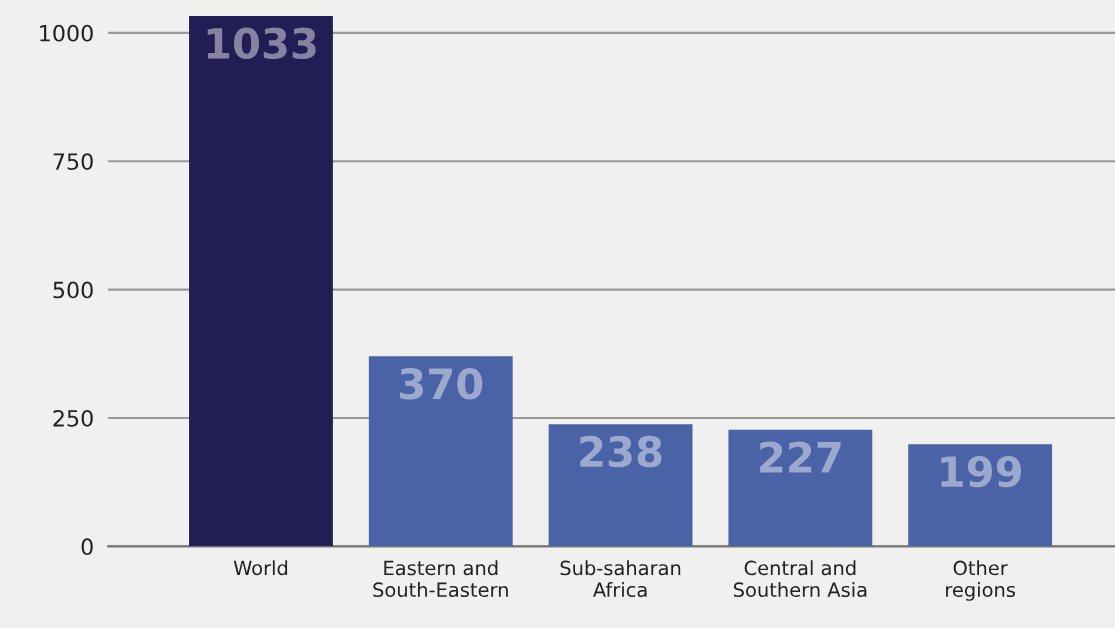  What do you see at coordinates (981, 471) in the screenshot?
I see `data-label: 199` at bounding box center [981, 471].